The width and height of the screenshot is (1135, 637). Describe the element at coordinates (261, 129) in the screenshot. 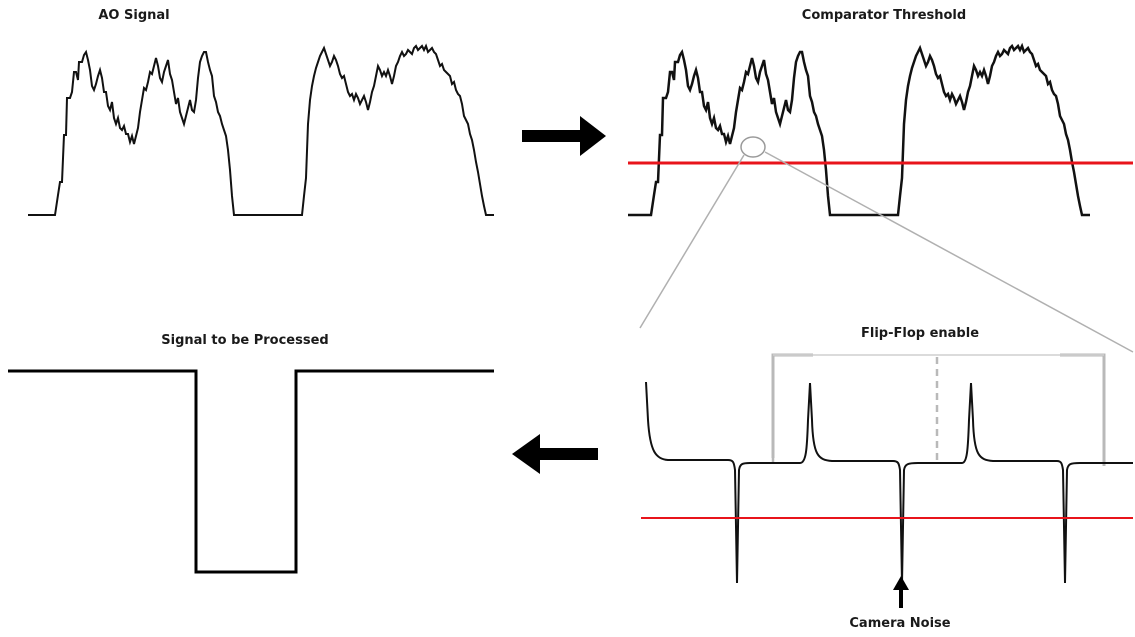

I see `ao-signal-waveform` at that location.